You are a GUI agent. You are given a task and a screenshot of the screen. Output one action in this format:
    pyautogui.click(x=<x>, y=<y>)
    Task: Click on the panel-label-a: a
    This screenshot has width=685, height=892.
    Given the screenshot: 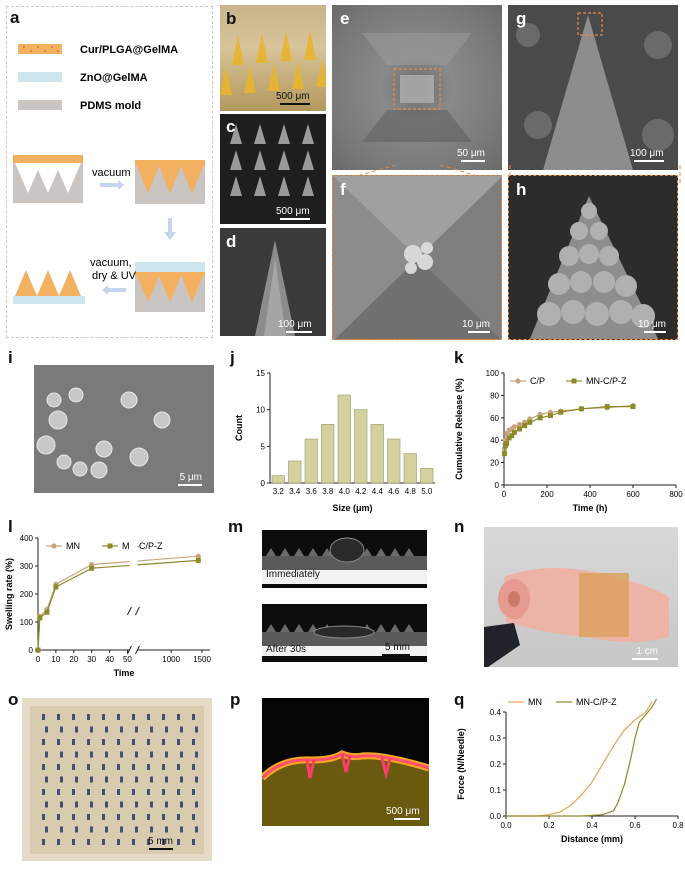 What is the action you would take?
    pyautogui.click(x=15, y=17)
    